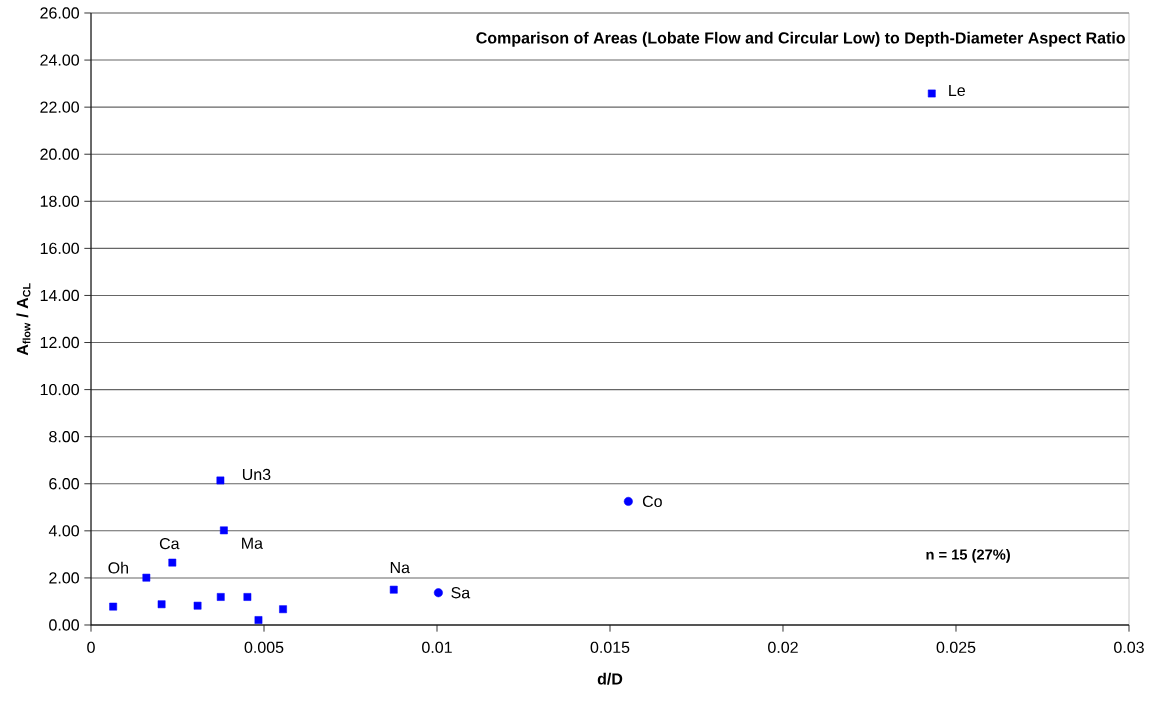 Image resolution: width=1160 pixels, height=702 pixels. Describe the element at coordinates (60, 13) in the screenshot. I see `y-tick-label: 26.00` at that location.